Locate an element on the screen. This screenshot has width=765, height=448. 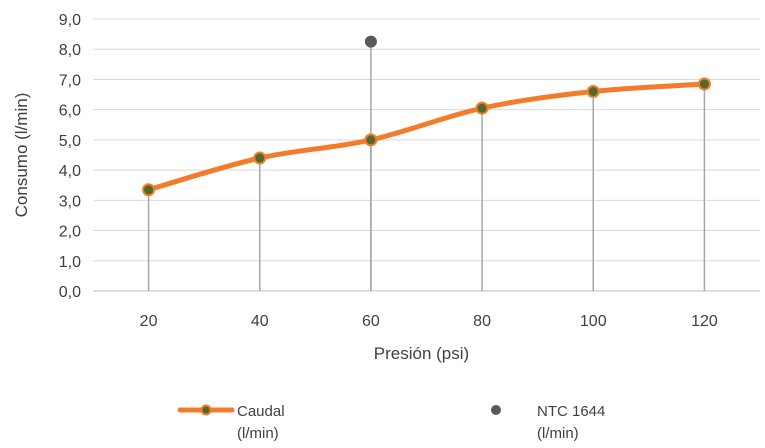
y-tick-label: 2,0 is located at coordinates (70, 232).